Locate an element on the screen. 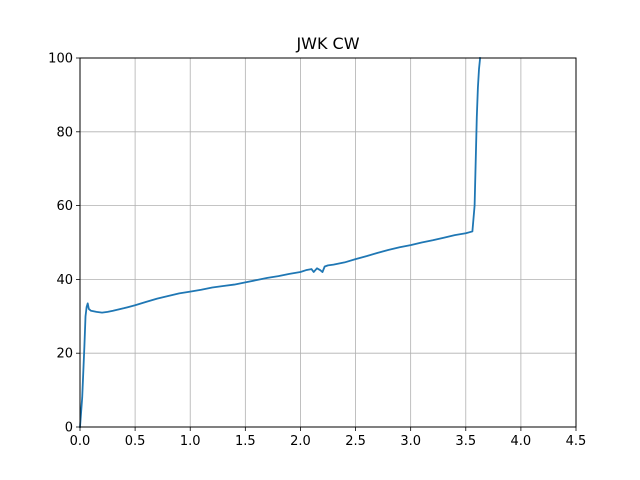 The width and height of the screenshot is (640, 480). y-tick-label: 0 is located at coordinates (69, 428).